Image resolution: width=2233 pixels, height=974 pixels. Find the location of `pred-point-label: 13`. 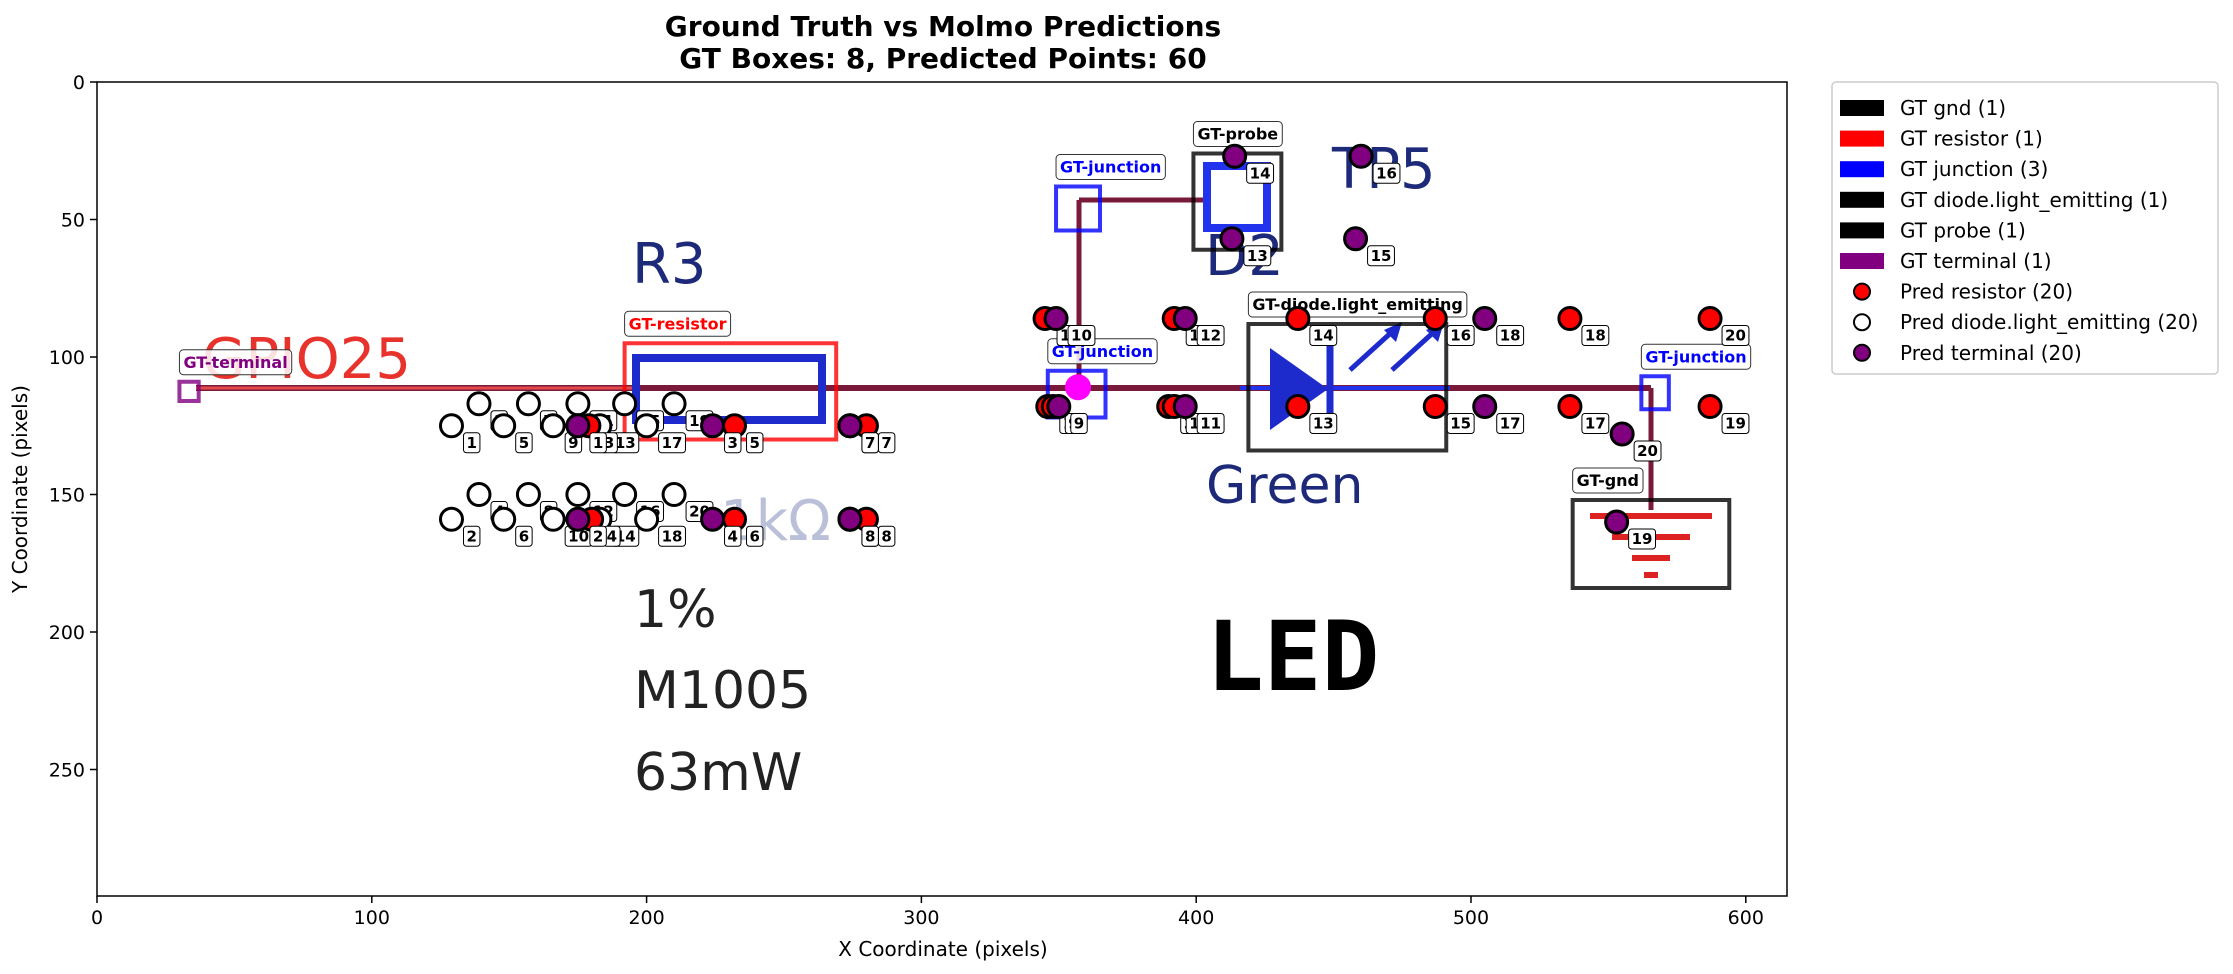

pred-point-label: 13 is located at coordinates (625, 443).